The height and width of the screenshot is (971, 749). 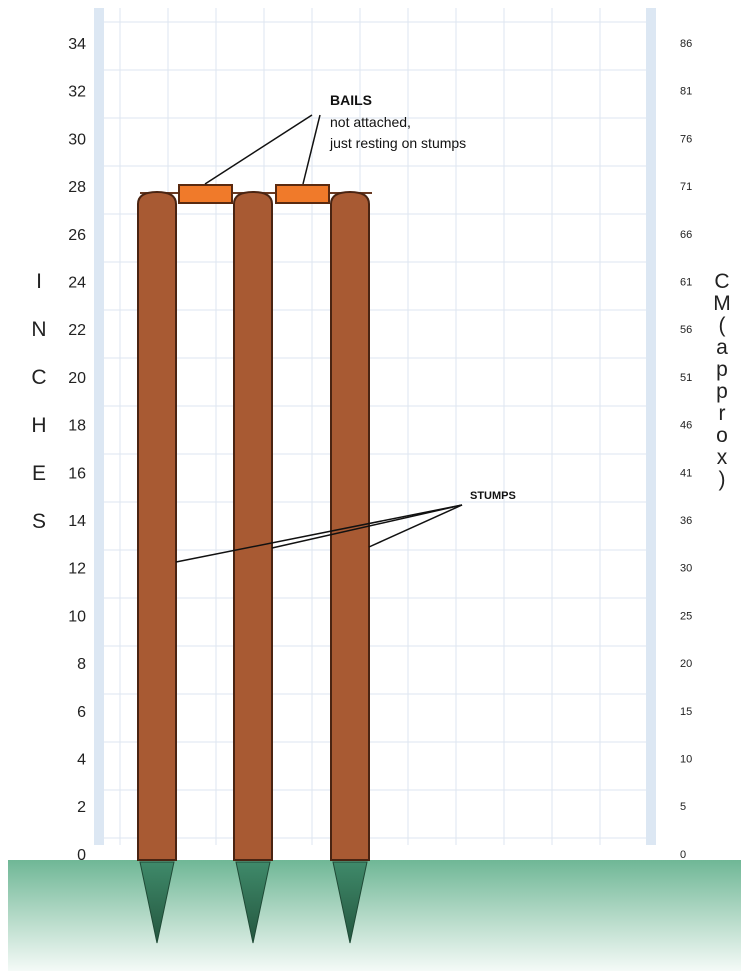 What do you see at coordinates (38, 425) in the screenshot?
I see `left-axis-title-letter: H` at bounding box center [38, 425].